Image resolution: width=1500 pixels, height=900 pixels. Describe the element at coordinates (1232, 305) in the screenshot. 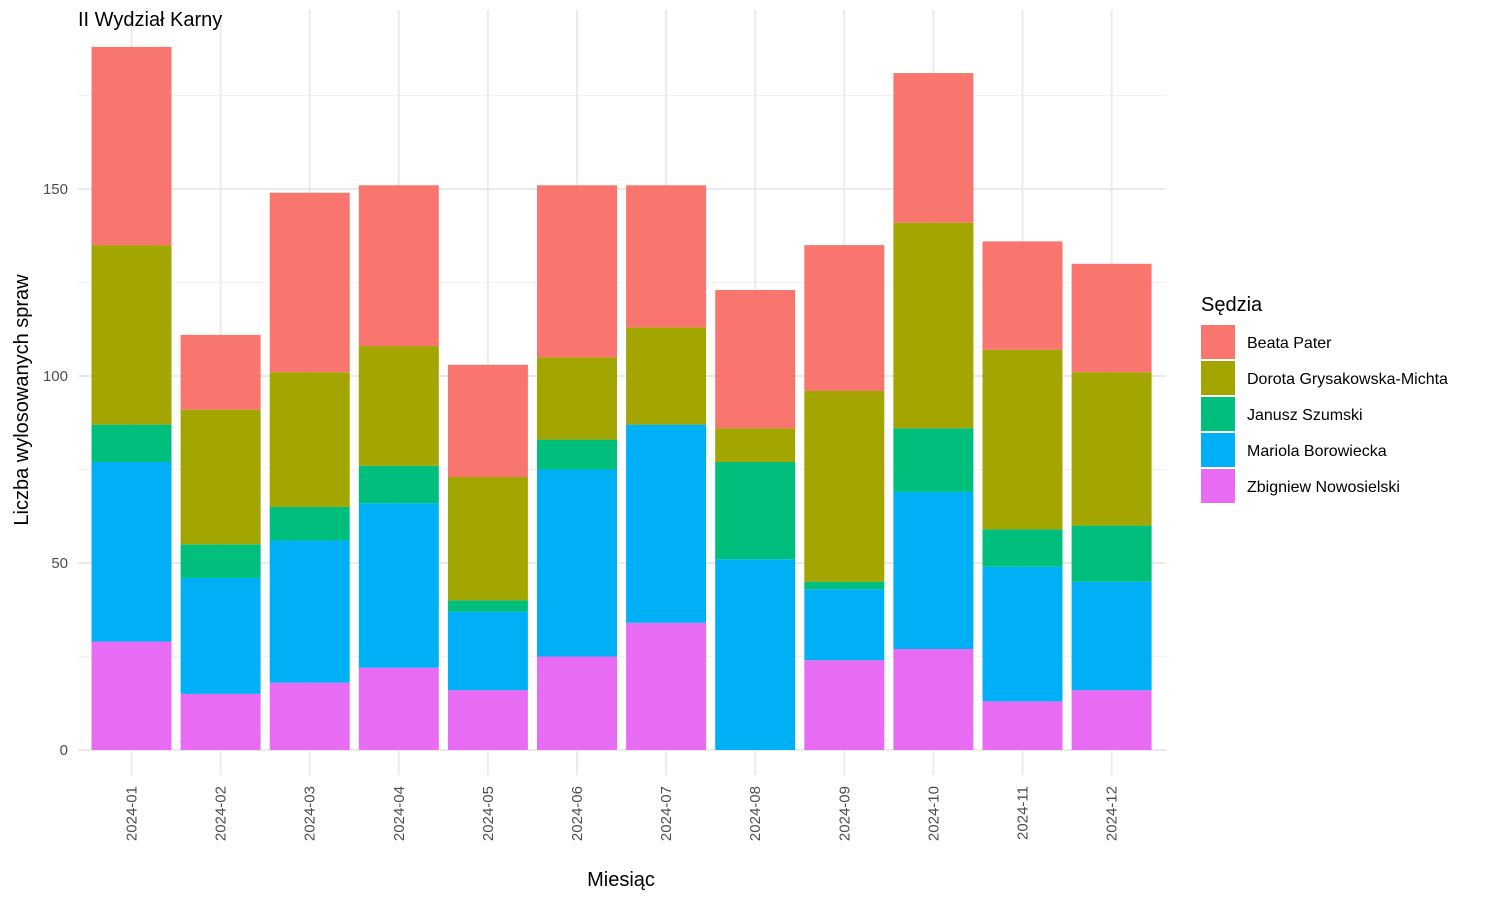

I see `legend-title: Sędzia` at that location.